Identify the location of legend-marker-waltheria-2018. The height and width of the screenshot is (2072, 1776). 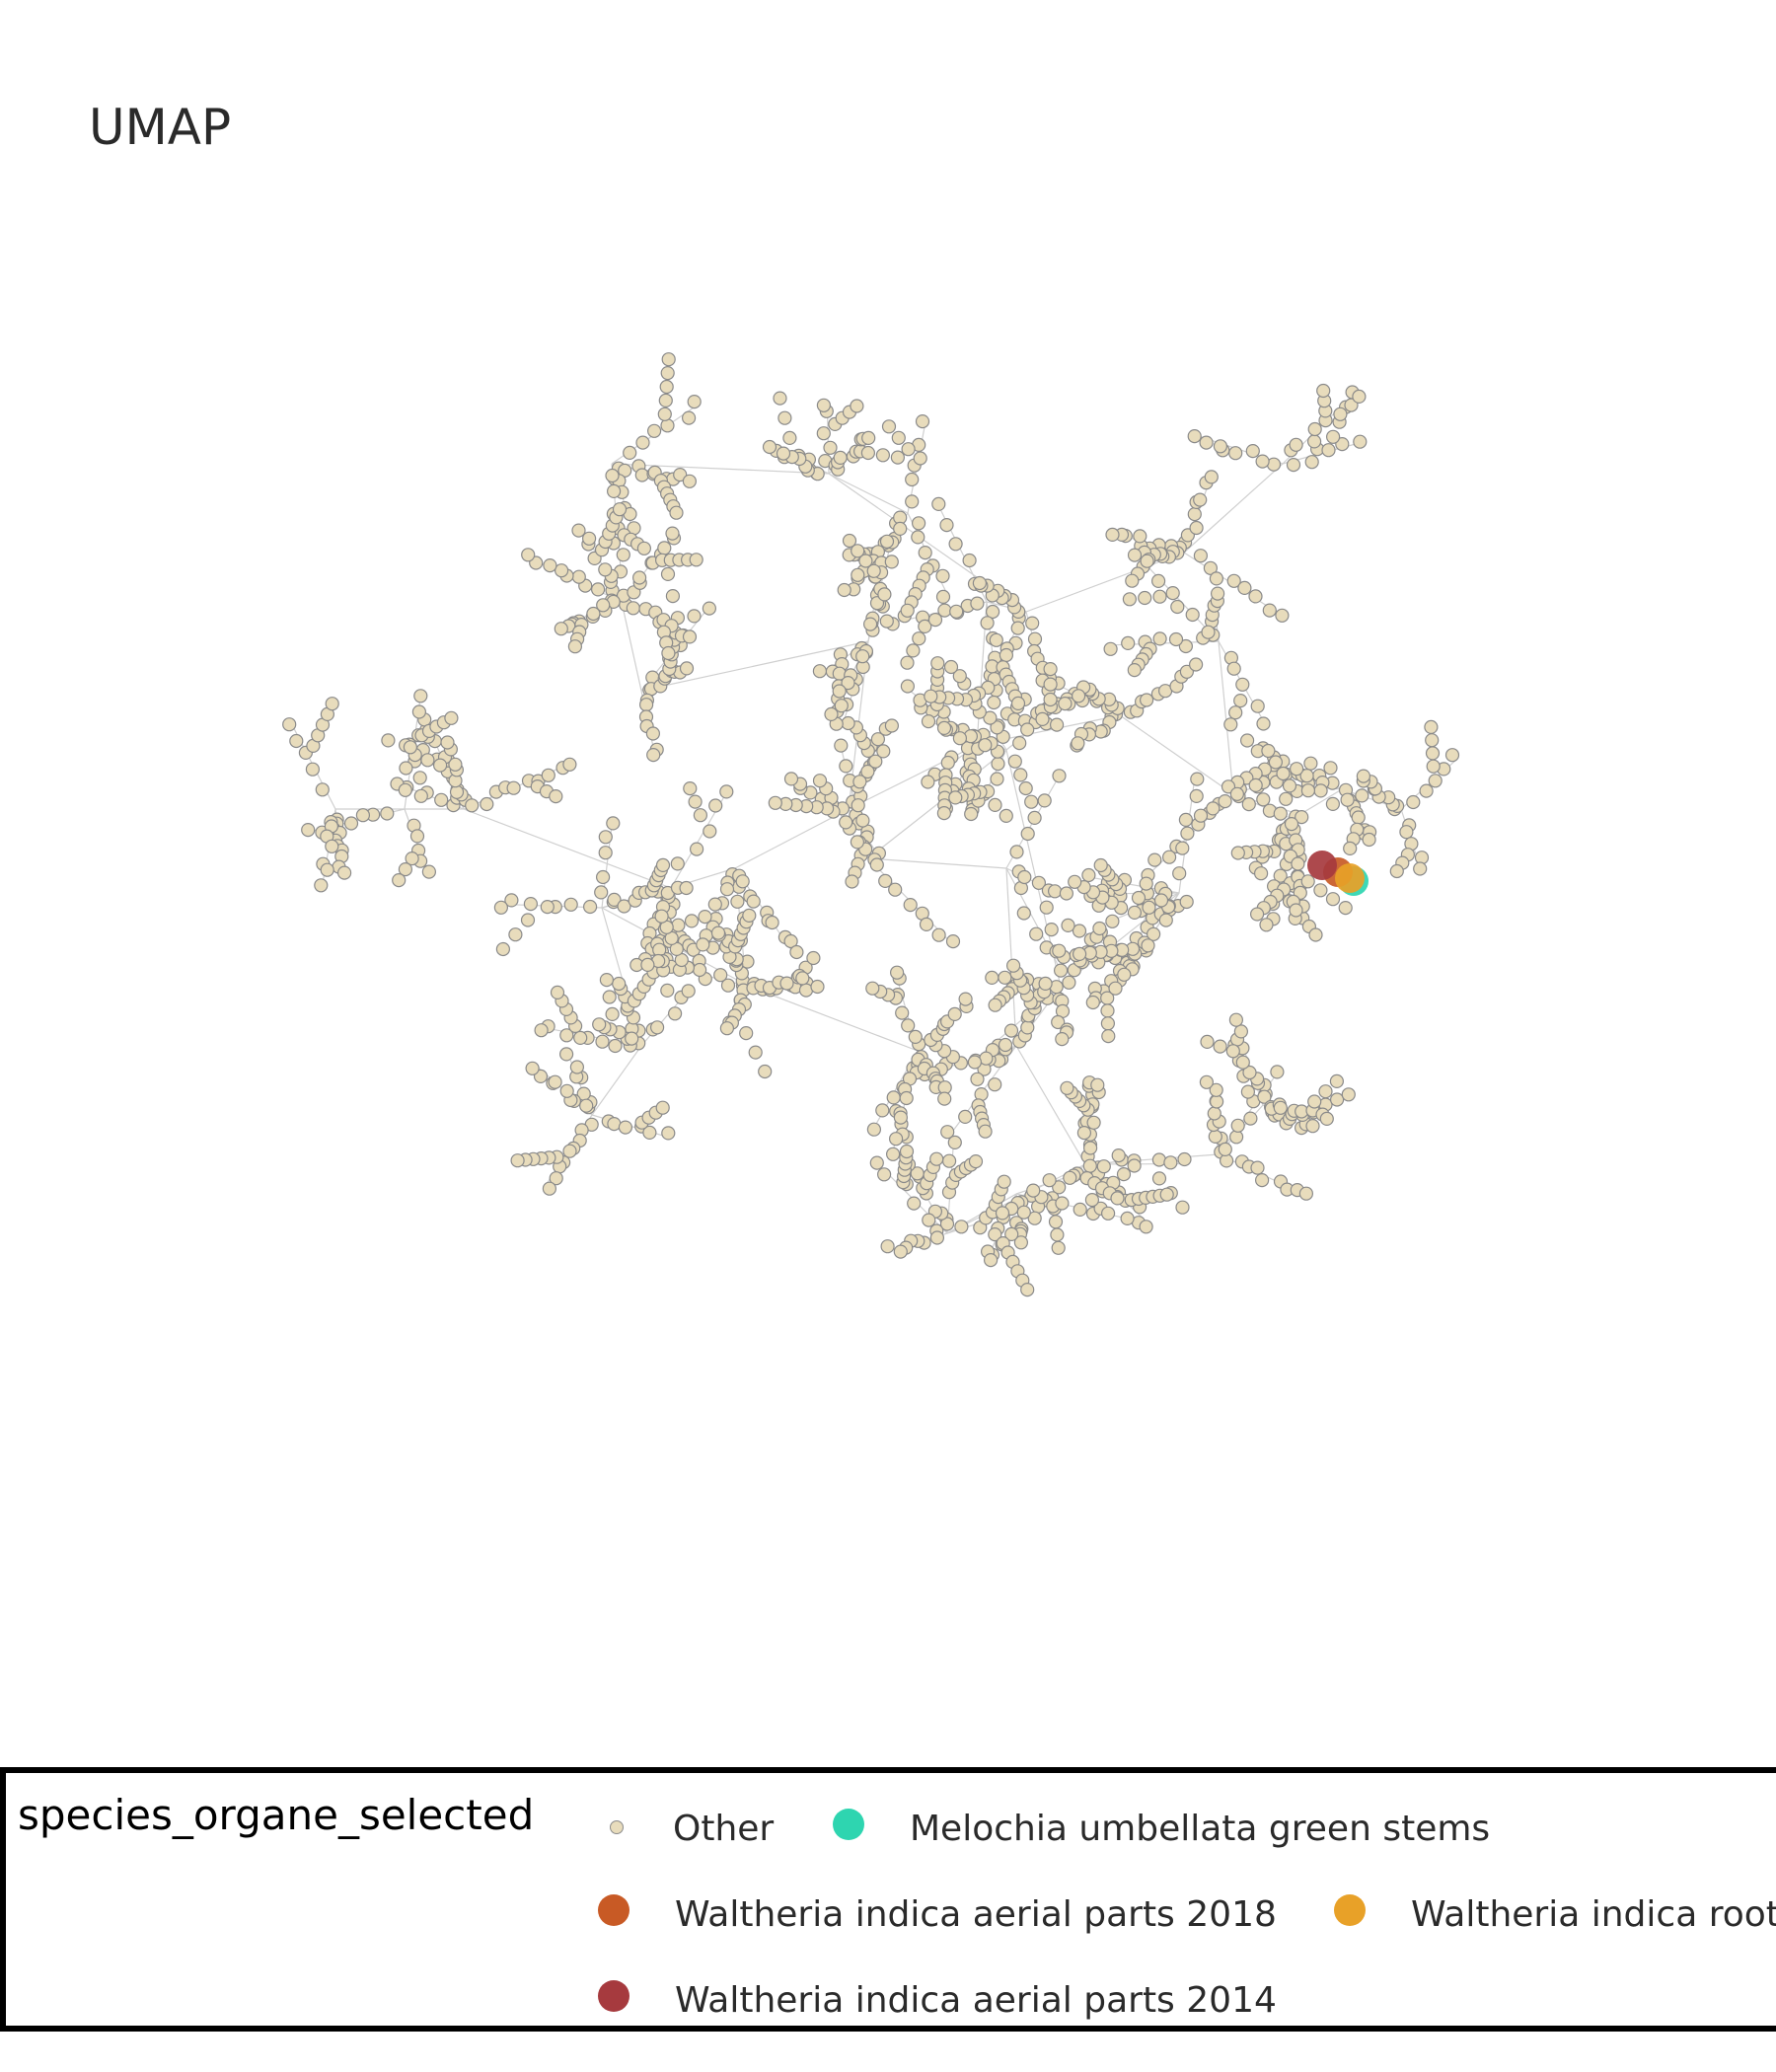
(614, 1910).